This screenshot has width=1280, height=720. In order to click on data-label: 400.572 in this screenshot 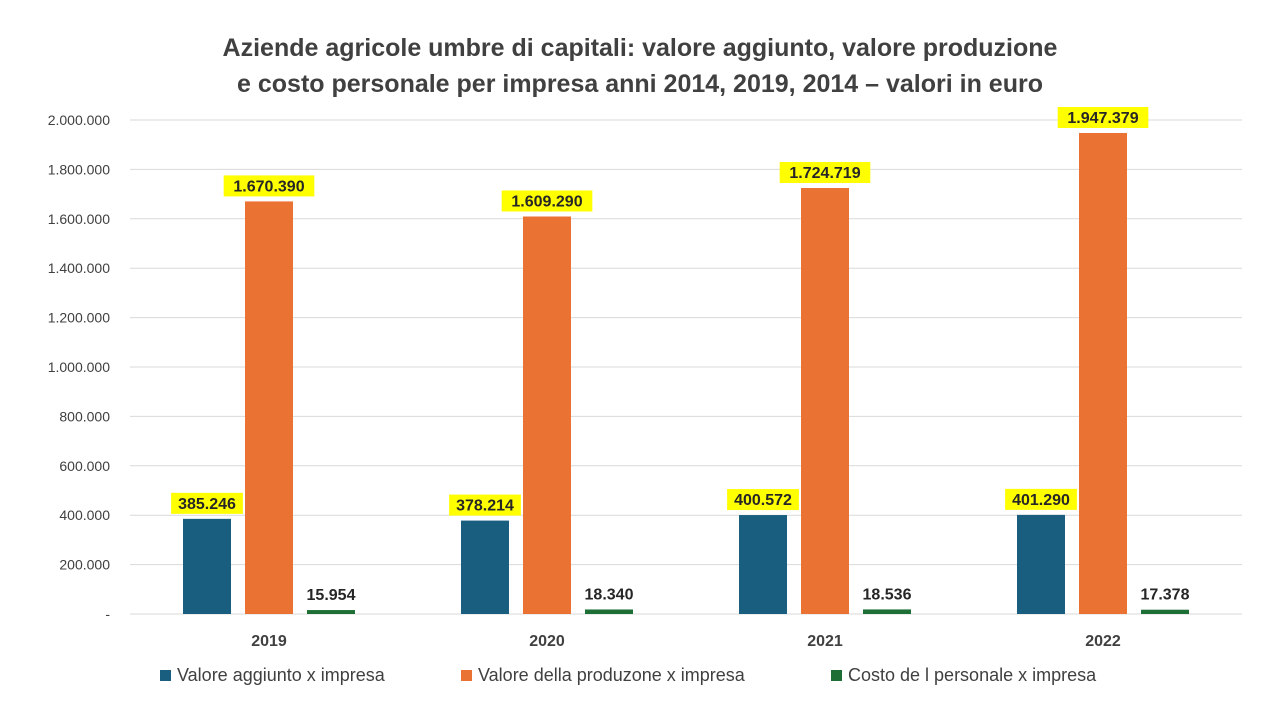, I will do `click(763, 500)`.